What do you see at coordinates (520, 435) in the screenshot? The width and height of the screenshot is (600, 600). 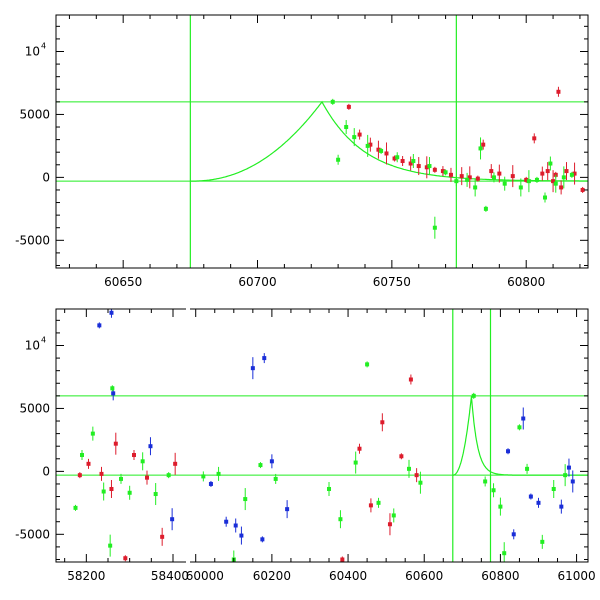 I see `bottom-model-curve` at bounding box center [520, 435].